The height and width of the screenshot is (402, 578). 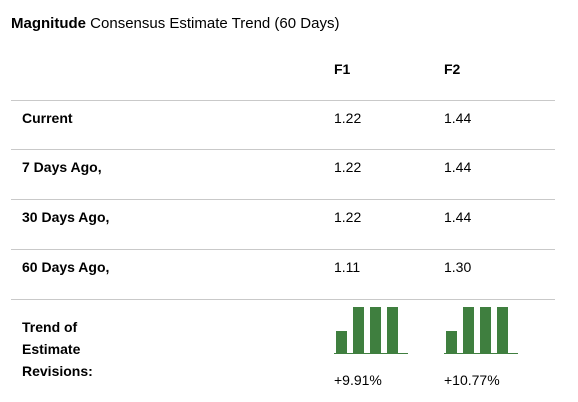 What do you see at coordinates (452, 69) in the screenshot?
I see `column-header-f2: F2` at bounding box center [452, 69].